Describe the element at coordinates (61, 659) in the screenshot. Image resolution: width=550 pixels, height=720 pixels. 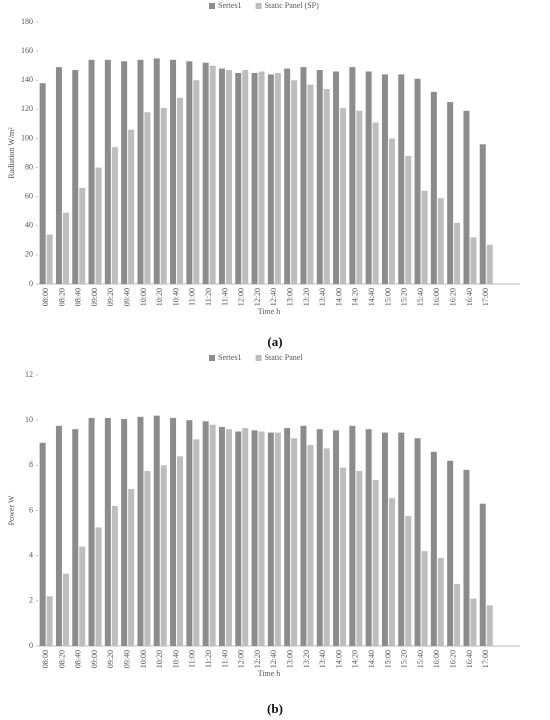
I see `x-tick-label: 08:20` at that location.